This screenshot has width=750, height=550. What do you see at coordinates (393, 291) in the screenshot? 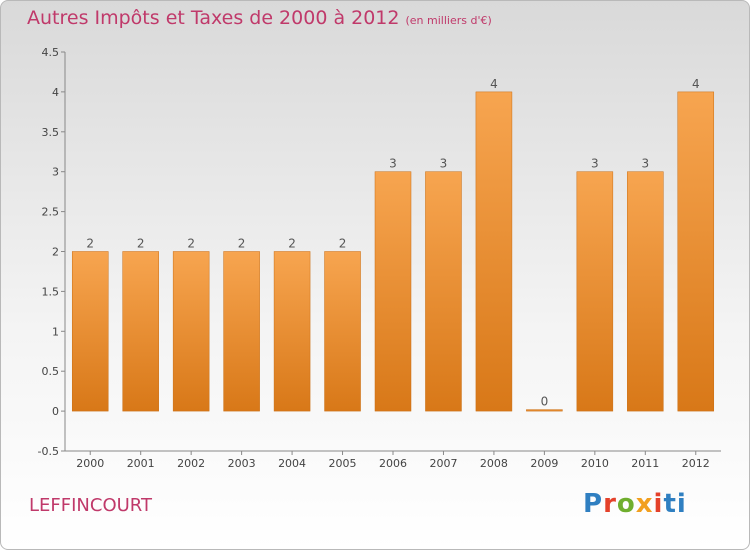
I see `bar-2006` at bounding box center [393, 291].